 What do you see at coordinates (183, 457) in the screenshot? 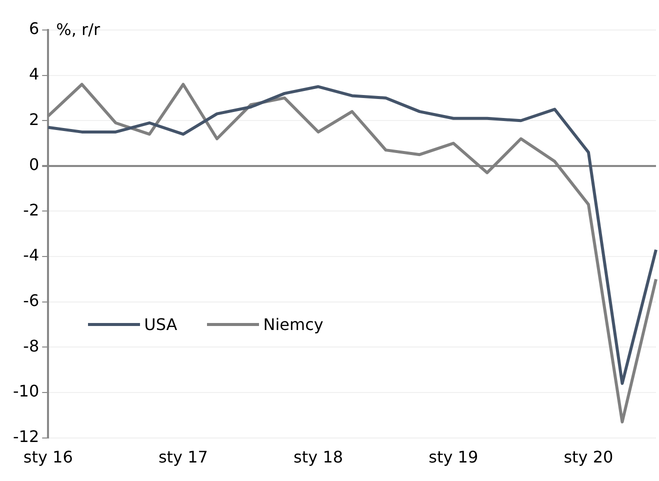
I see `x-tick-label: sty 17` at bounding box center [183, 457].